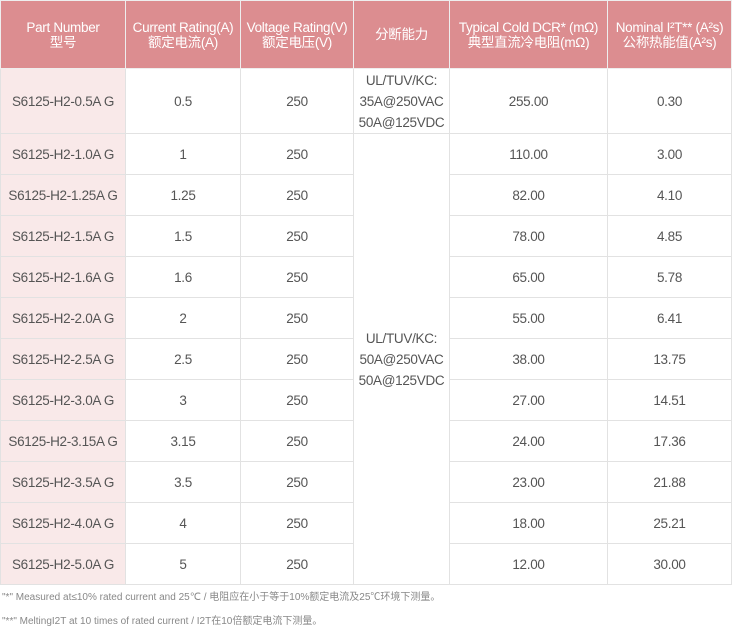 The width and height of the screenshot is (732, 636). I want to click on header-en: Voltage Rating(V), so click(297, 27).